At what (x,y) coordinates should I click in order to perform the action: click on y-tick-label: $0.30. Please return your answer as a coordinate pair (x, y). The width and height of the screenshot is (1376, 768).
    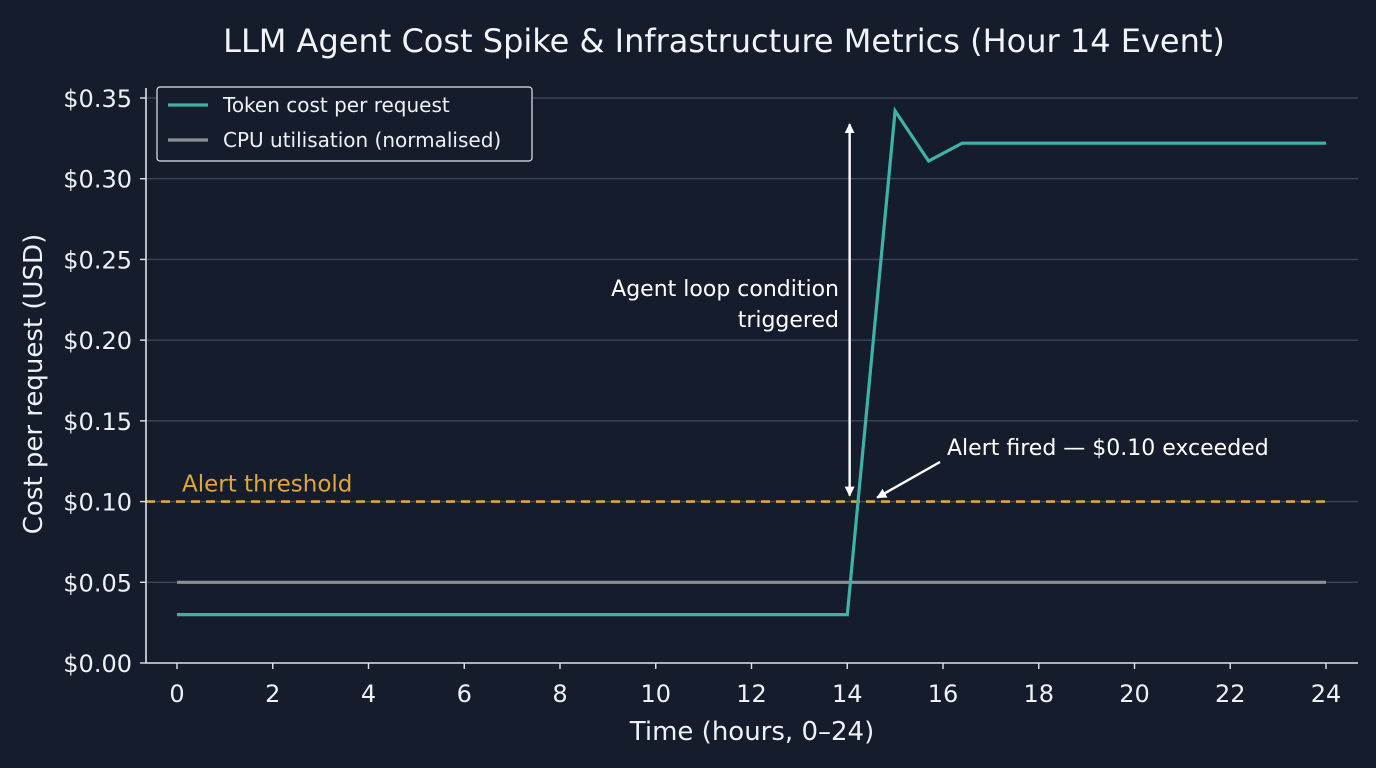
    Looking at the image, I should click on (97, 180).